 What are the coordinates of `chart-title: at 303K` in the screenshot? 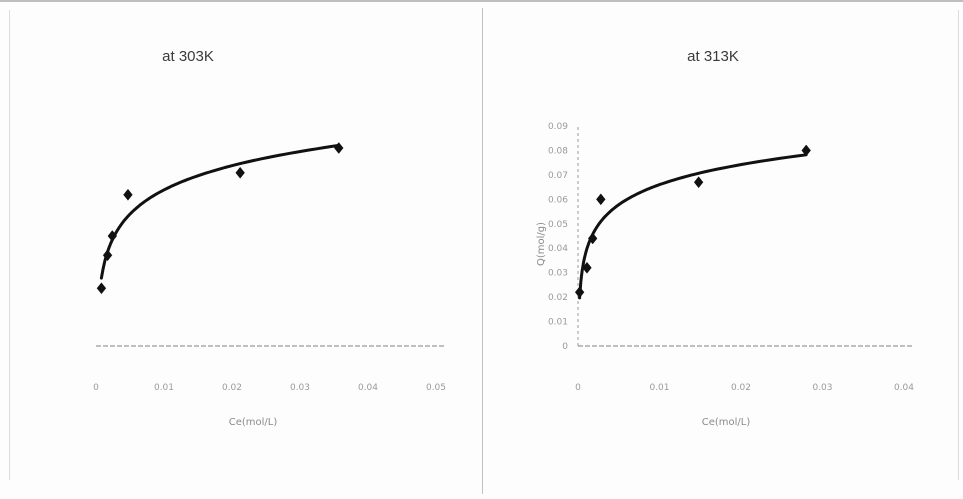 It's located at (188, 56).